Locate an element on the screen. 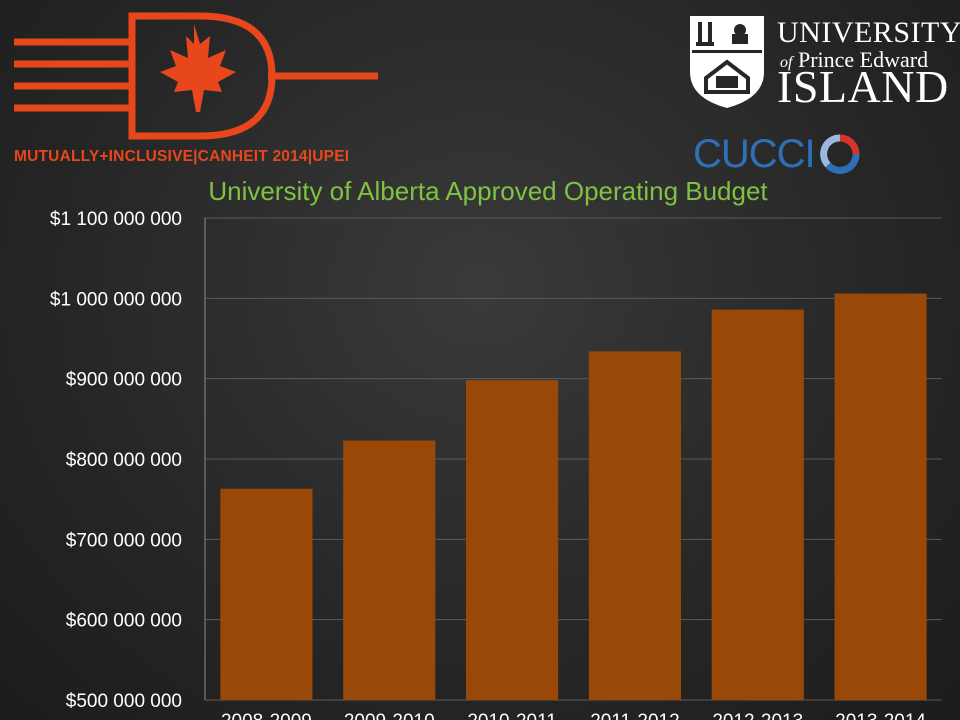 The height and width of the screenshot is (720, 960). y-tick-label: $1 100 000 000 is located at coordinates (116, 219).